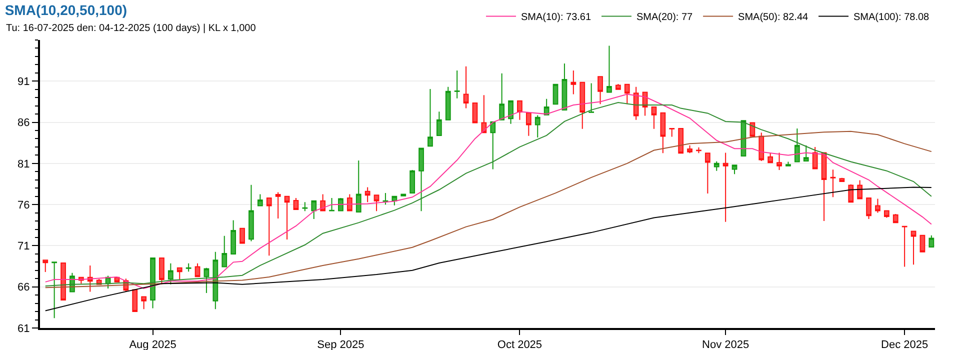 This screenshot has width=970, height=350. I want to click on y-tick-label: 66, so click(24, 288).